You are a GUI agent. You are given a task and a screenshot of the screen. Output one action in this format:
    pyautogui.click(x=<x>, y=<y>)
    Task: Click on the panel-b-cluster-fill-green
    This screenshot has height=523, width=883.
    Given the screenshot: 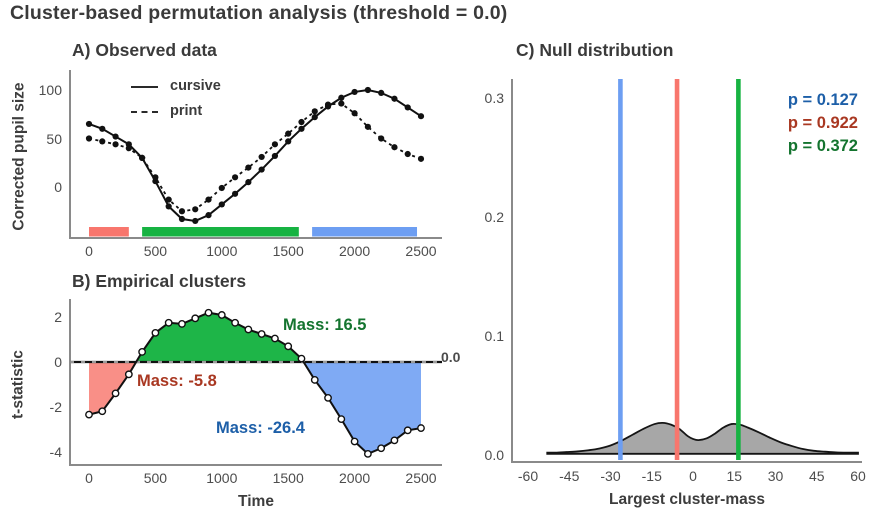 What is the action you would take?
    pyautogui.click(x=220, y=337)
    